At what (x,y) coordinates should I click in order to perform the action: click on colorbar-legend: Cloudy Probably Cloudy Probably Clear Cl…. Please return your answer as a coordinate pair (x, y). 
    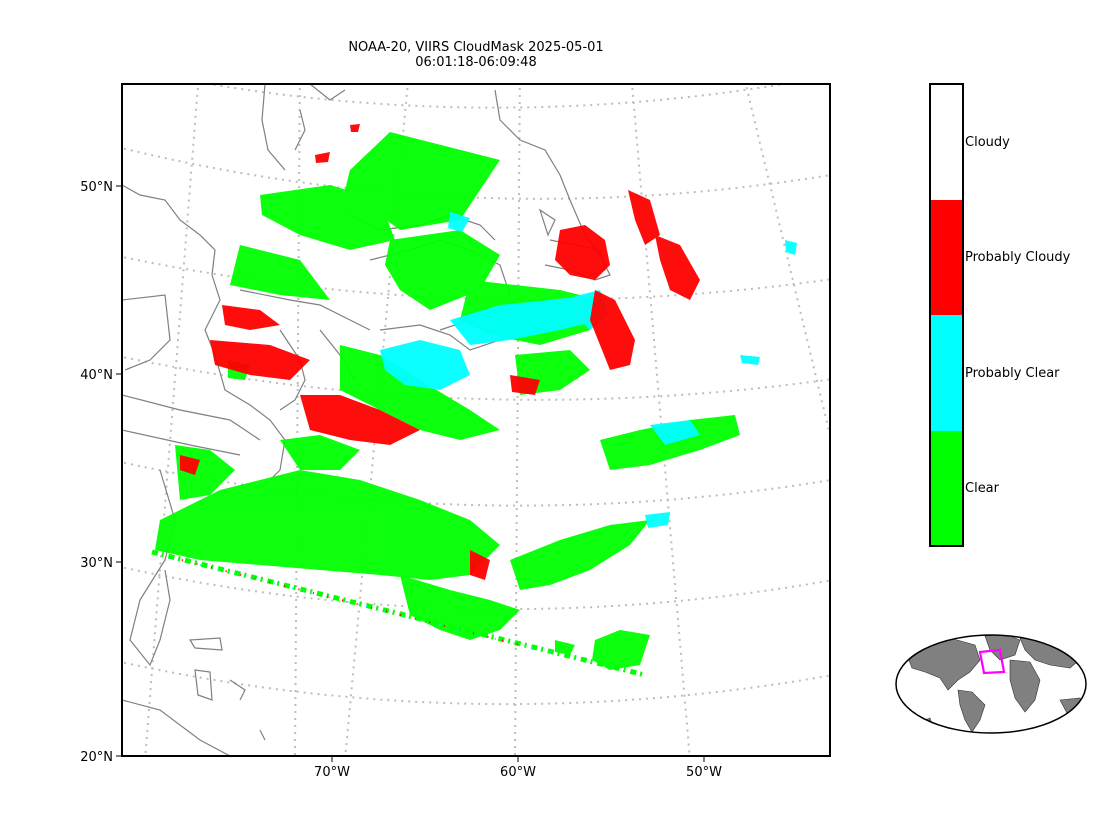
    Looking at the image, I should click on (1000, 315).